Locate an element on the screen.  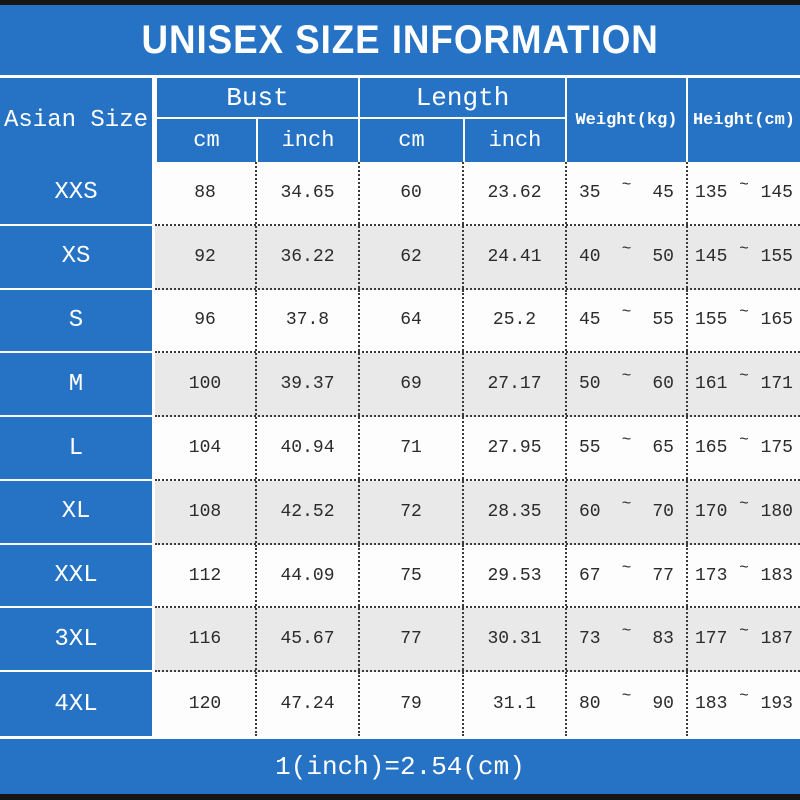
cell-bust-inch: 45.67 is located at coordinates (306, 639).